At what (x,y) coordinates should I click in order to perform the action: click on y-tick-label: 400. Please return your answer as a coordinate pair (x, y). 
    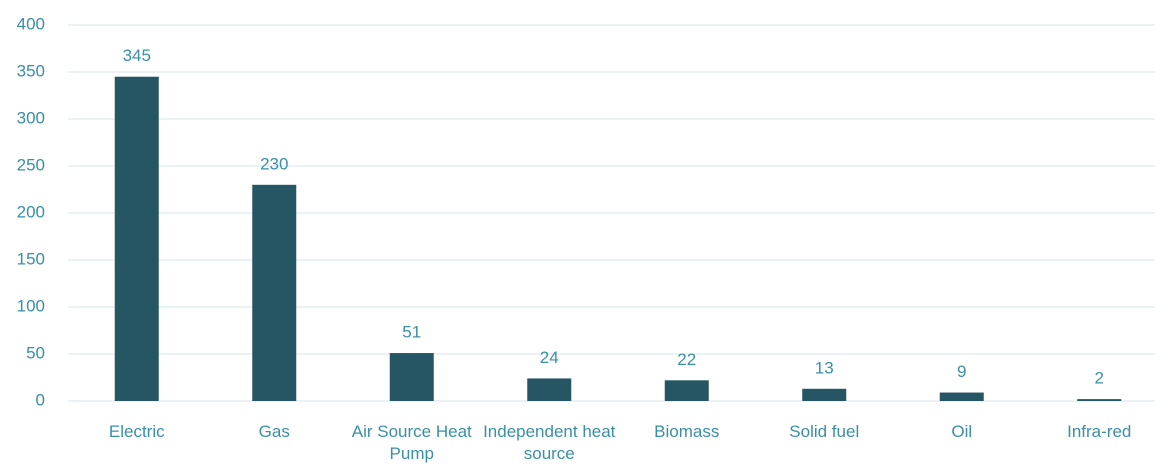
    Looking at the image, I should click on (31, 23).